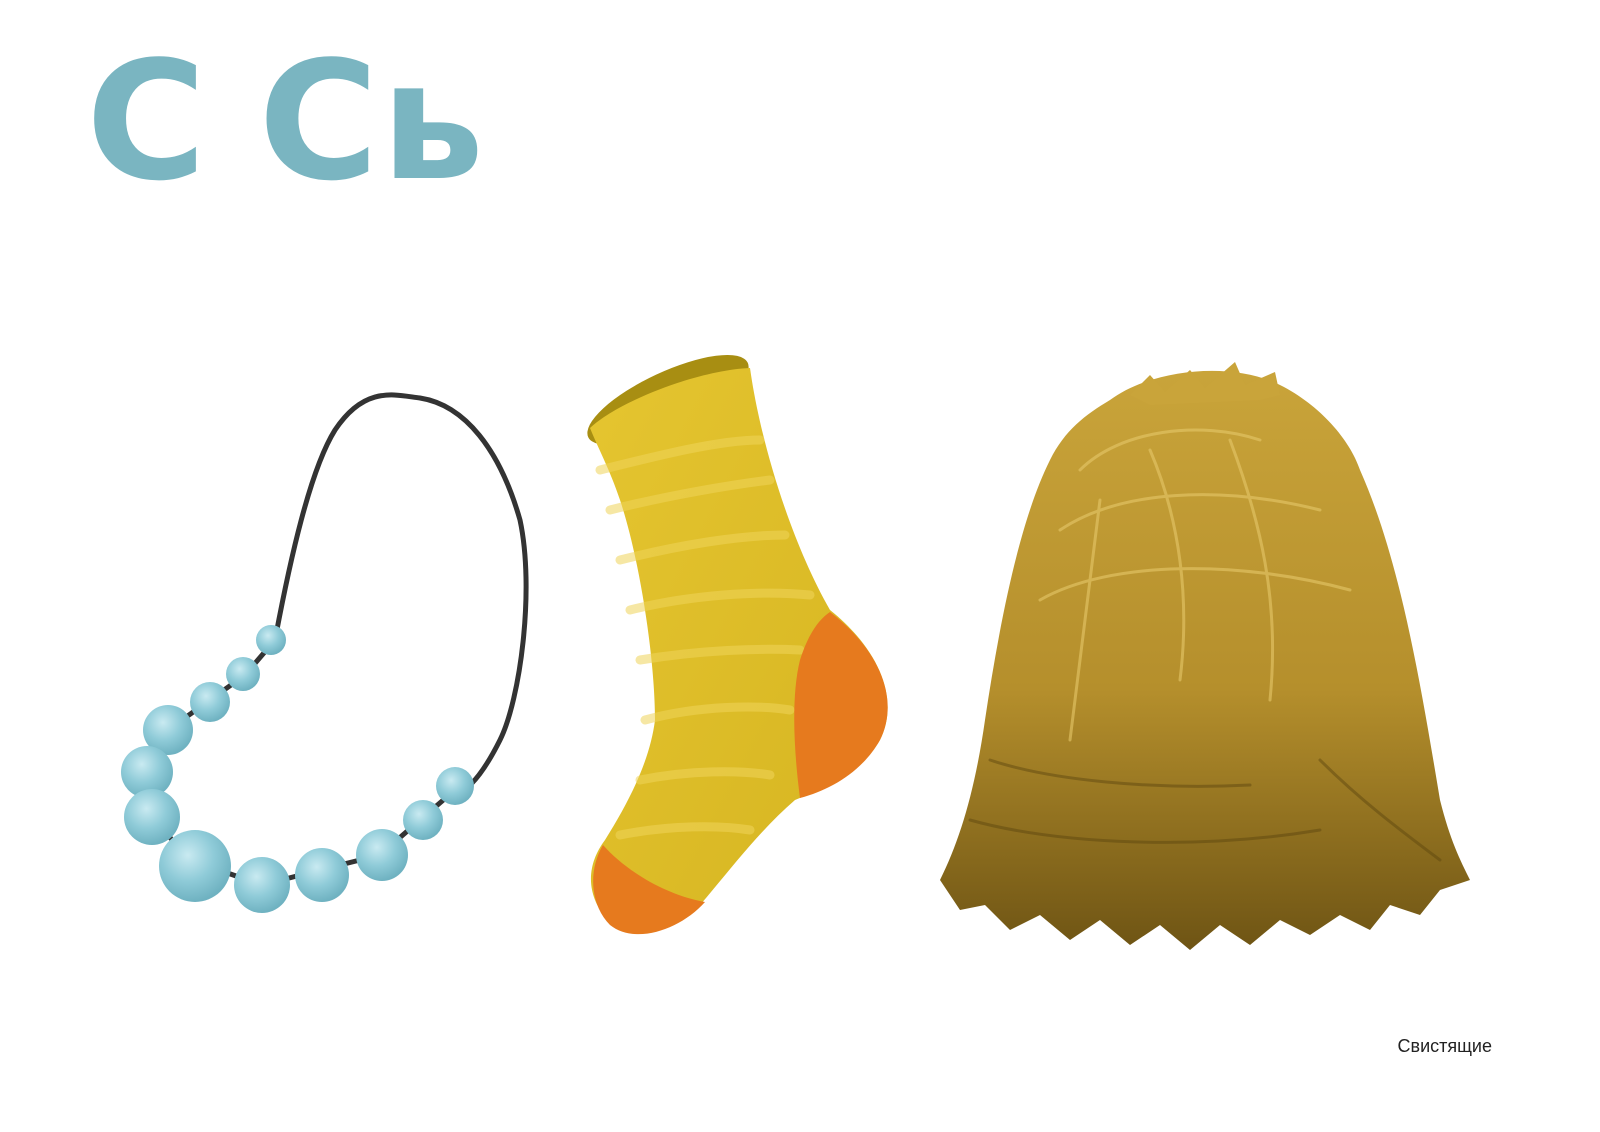  Describe the element at coordinates (147, 121) in the screenshot. I see `letter-hard: С` at that location.